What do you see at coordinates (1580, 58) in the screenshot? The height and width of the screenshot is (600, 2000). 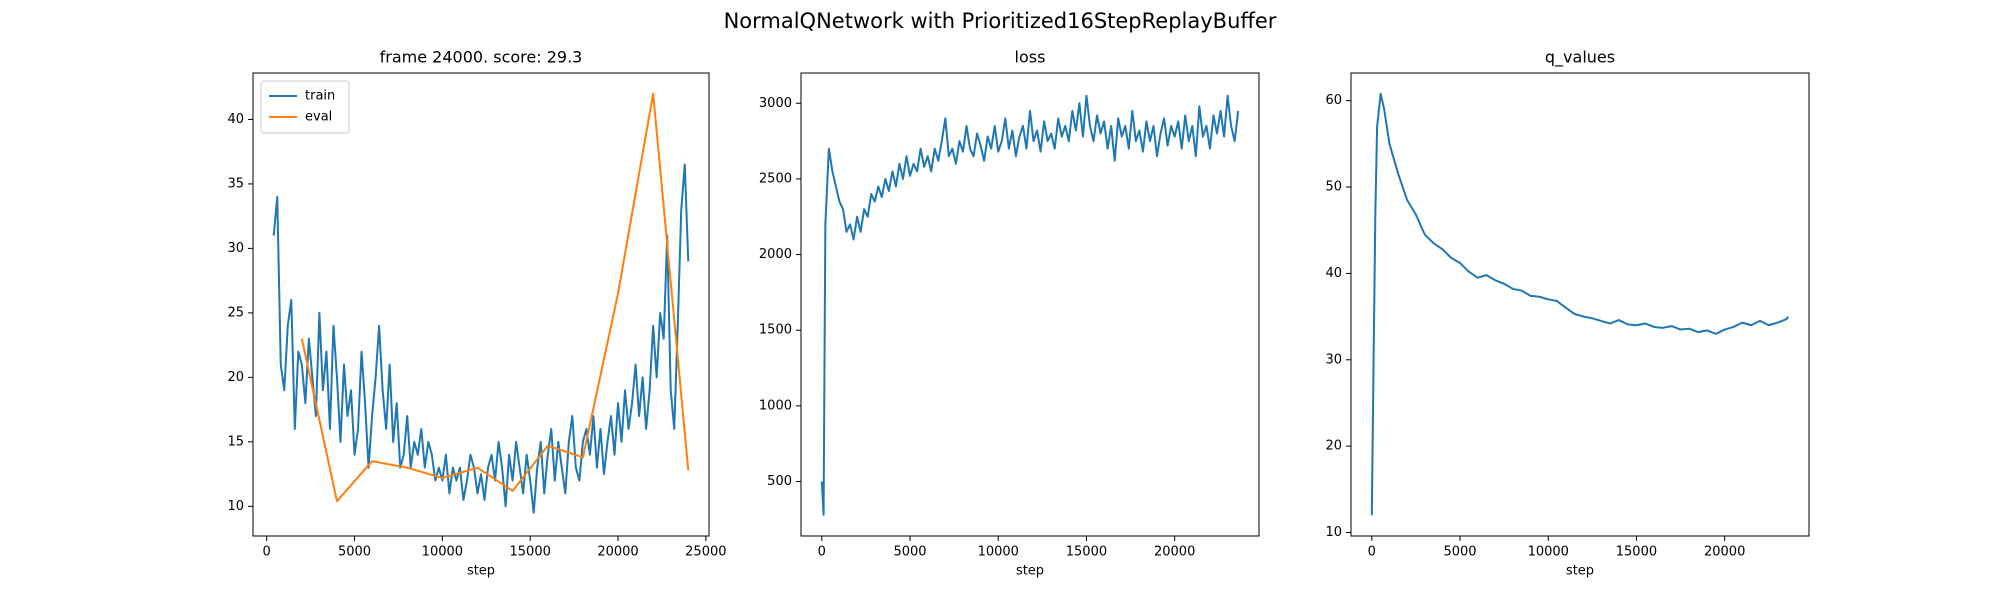 I see `axes-title: q_values` at bounding box center [1580, 58].